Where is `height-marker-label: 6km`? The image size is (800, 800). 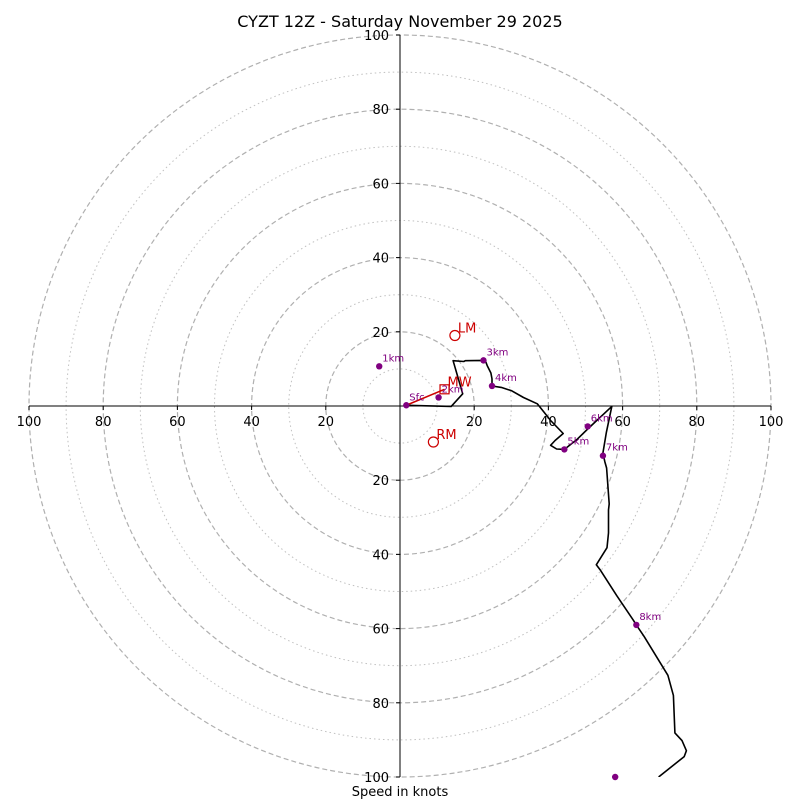
height-marker-label: 6km is located at coordinates (602, 418).